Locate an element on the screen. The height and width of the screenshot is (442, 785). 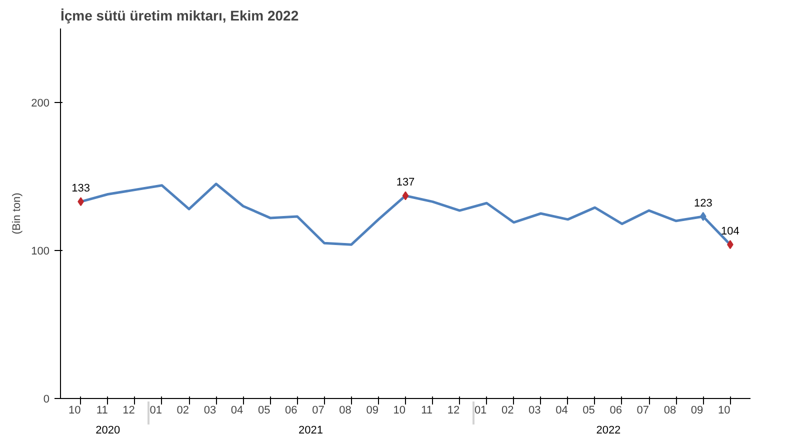
y-tick-label: 200 is located at coordinates (40, 104).